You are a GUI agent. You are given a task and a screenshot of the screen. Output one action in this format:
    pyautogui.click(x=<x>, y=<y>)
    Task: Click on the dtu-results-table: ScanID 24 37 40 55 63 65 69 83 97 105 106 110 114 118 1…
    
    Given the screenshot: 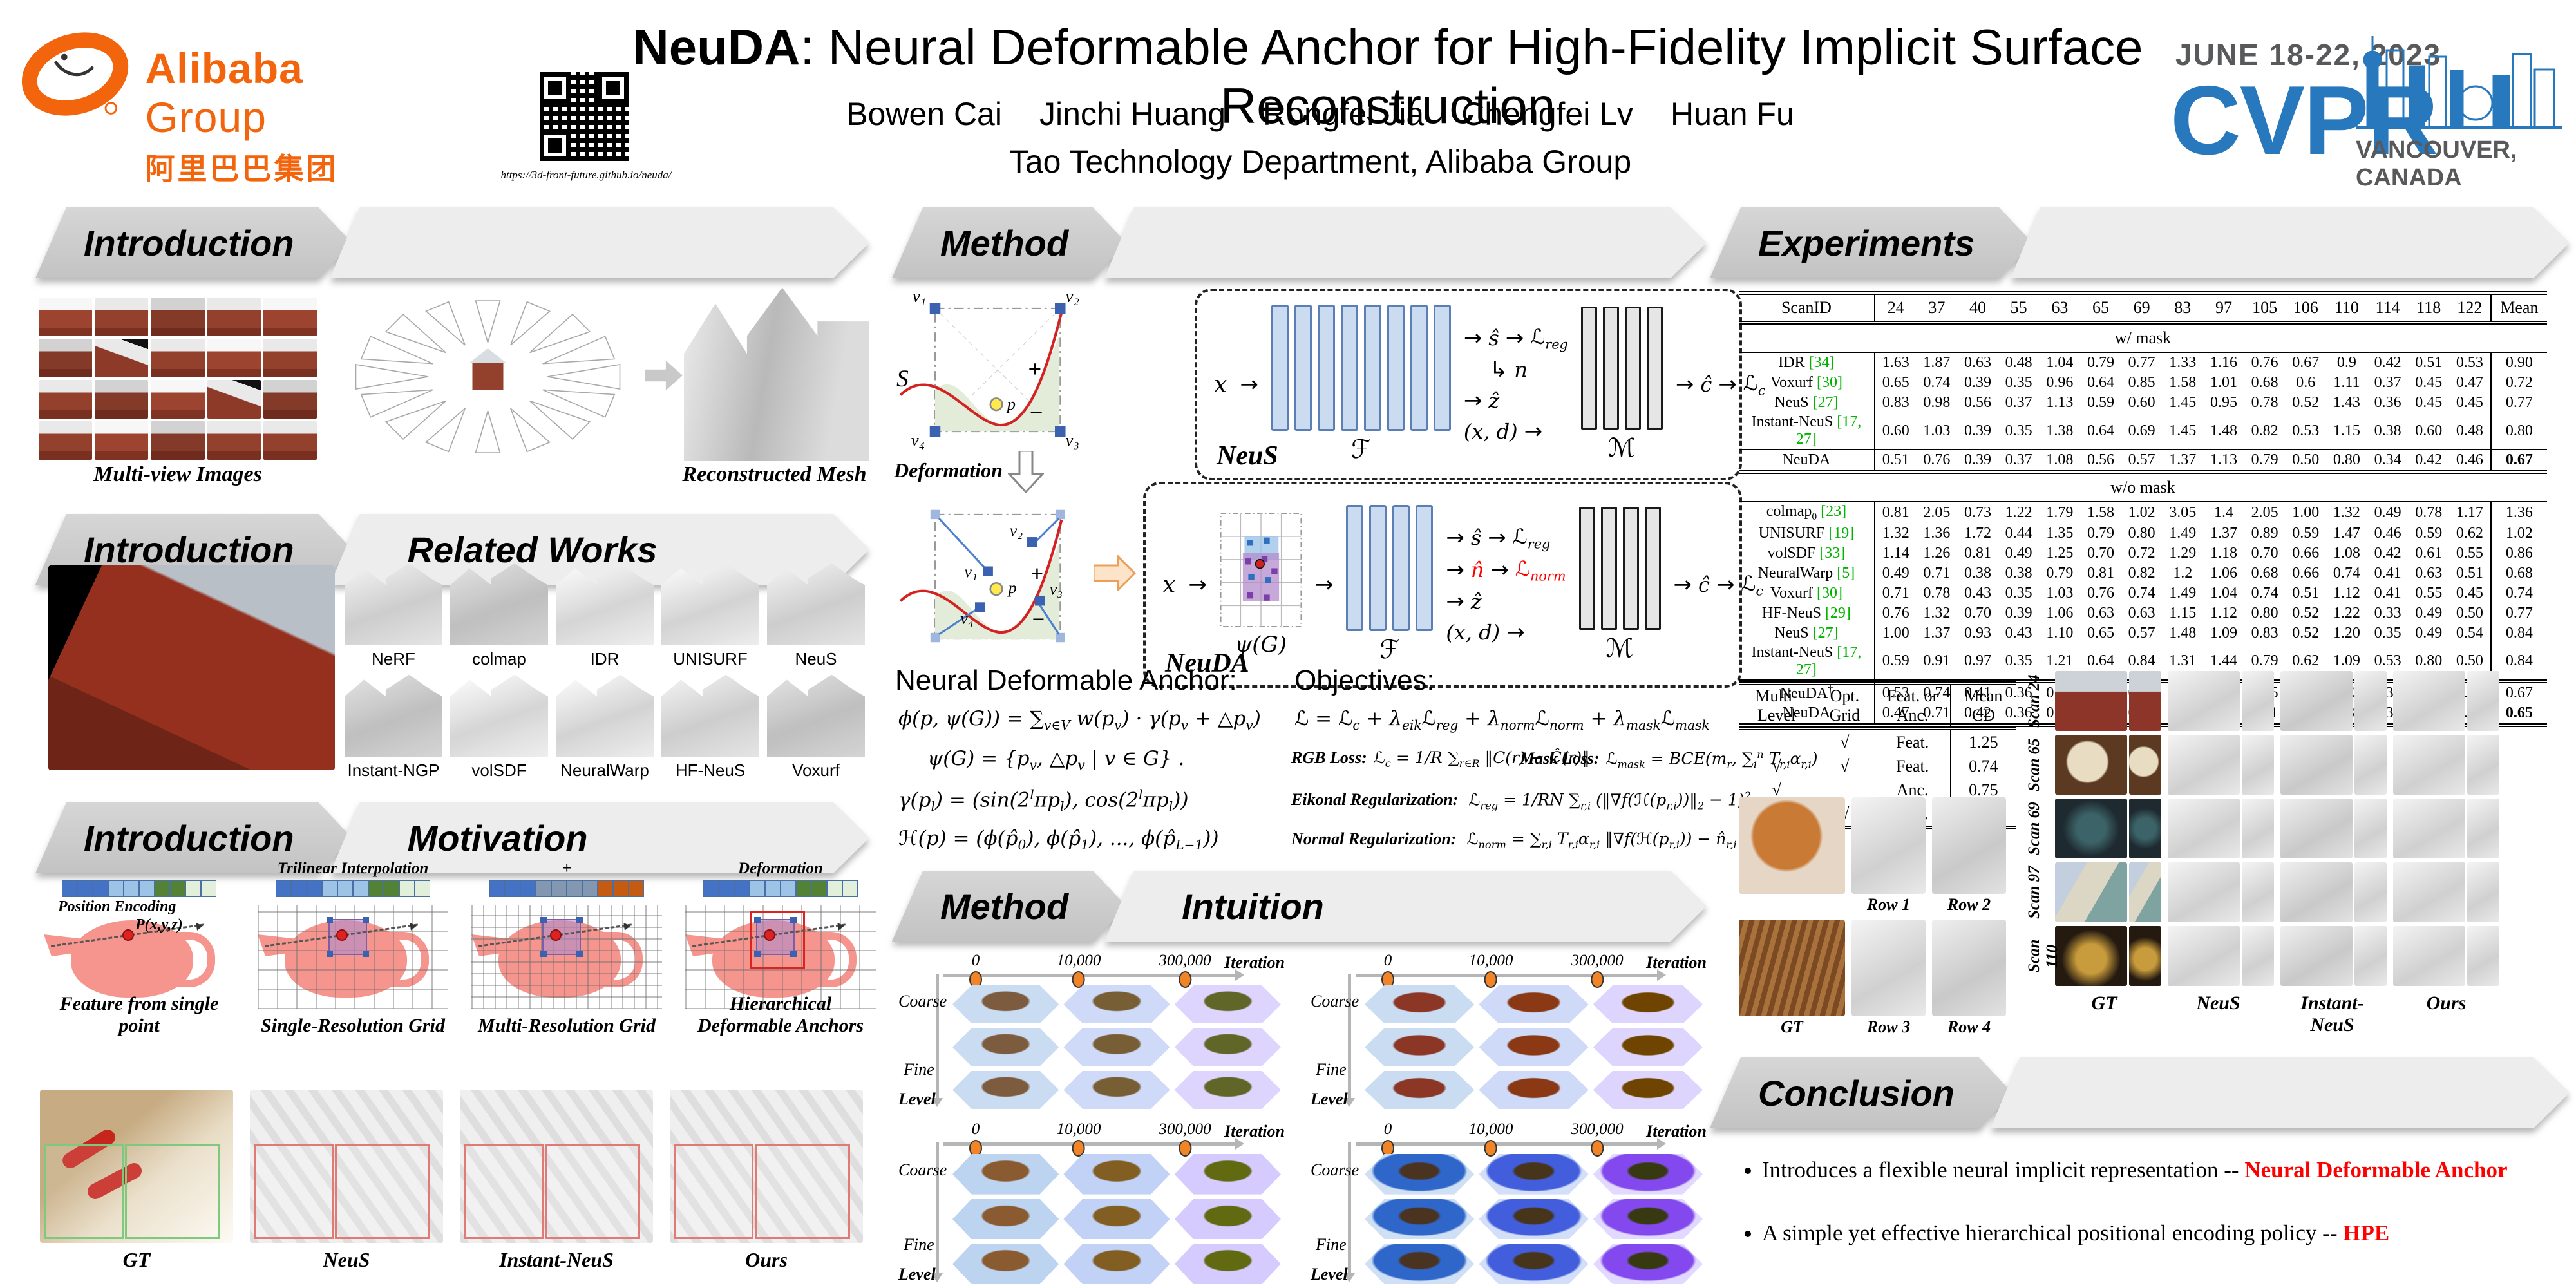 What is the action you would take?
    pyautogui.click(x=2143, y=509)
    